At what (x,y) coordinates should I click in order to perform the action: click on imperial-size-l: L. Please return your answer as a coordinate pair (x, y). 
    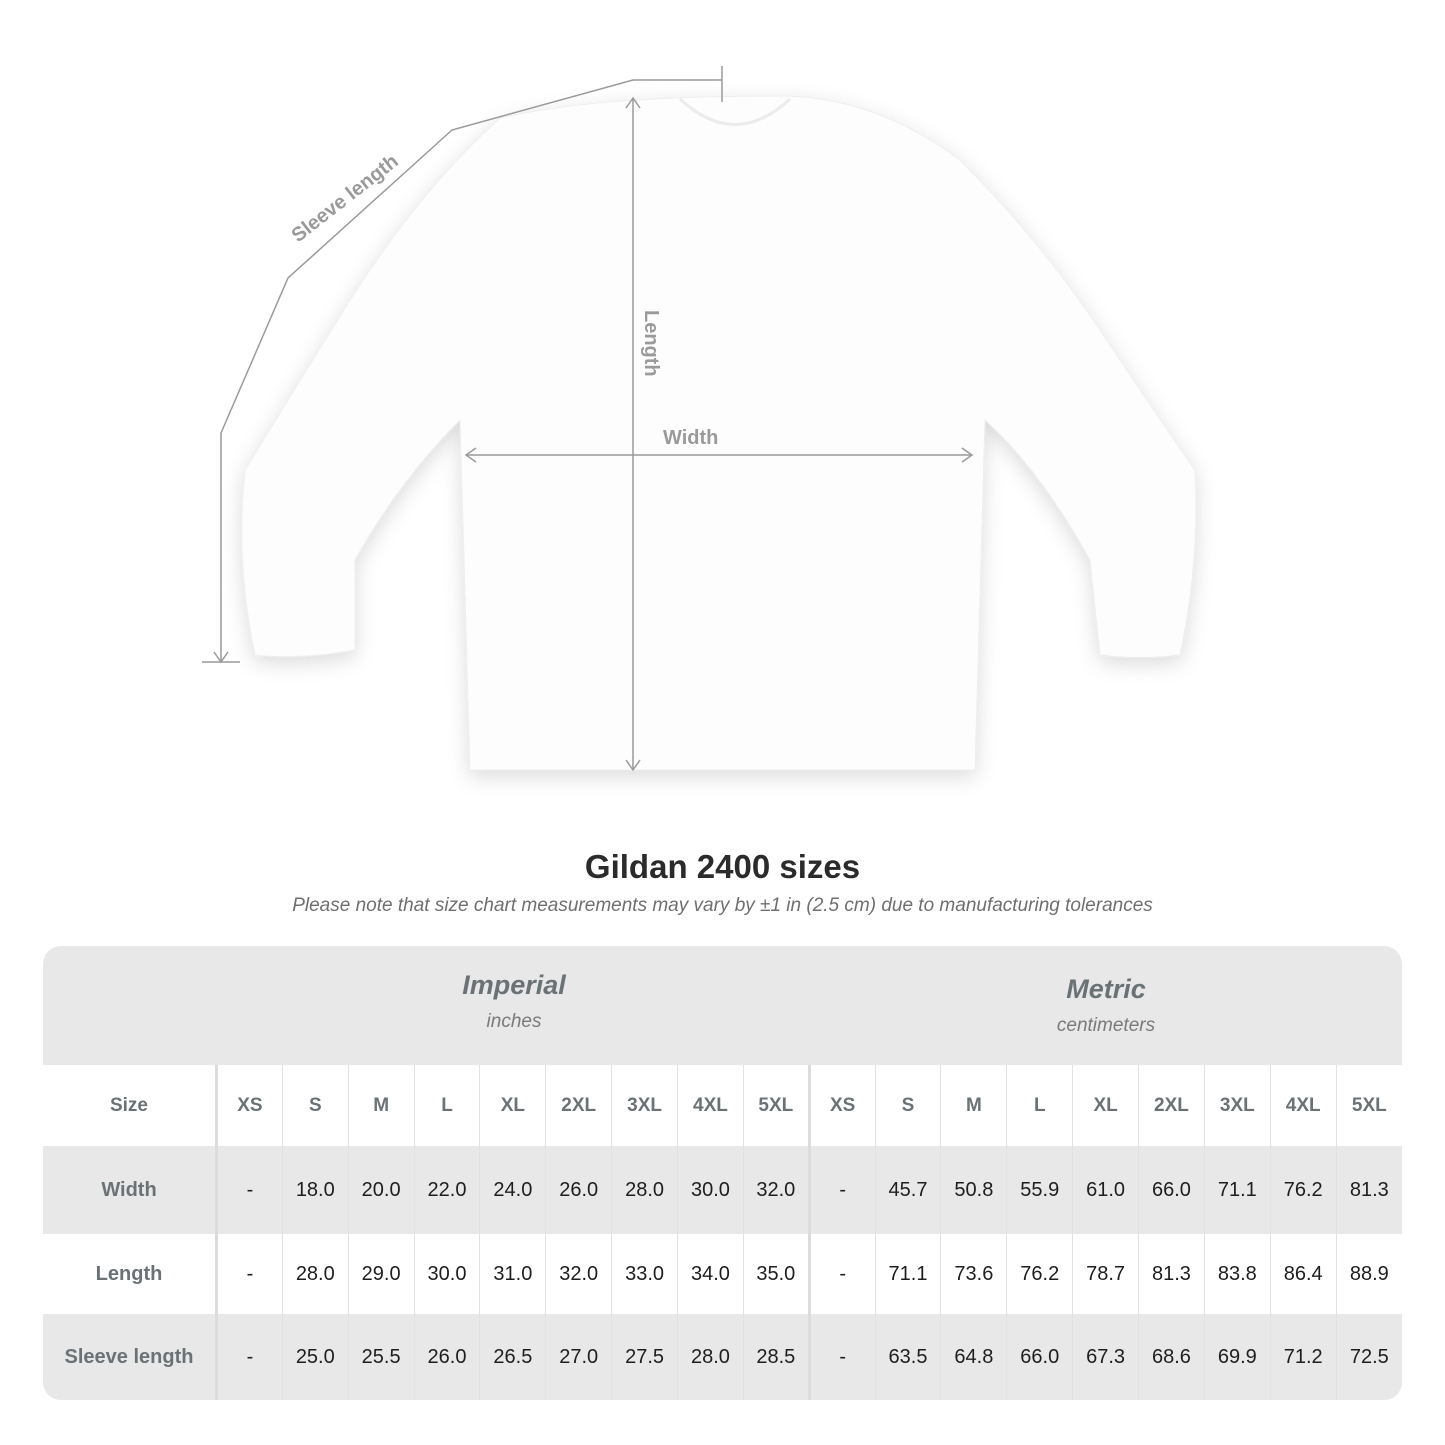
    Looking at the image, I should click on (446, 1105).